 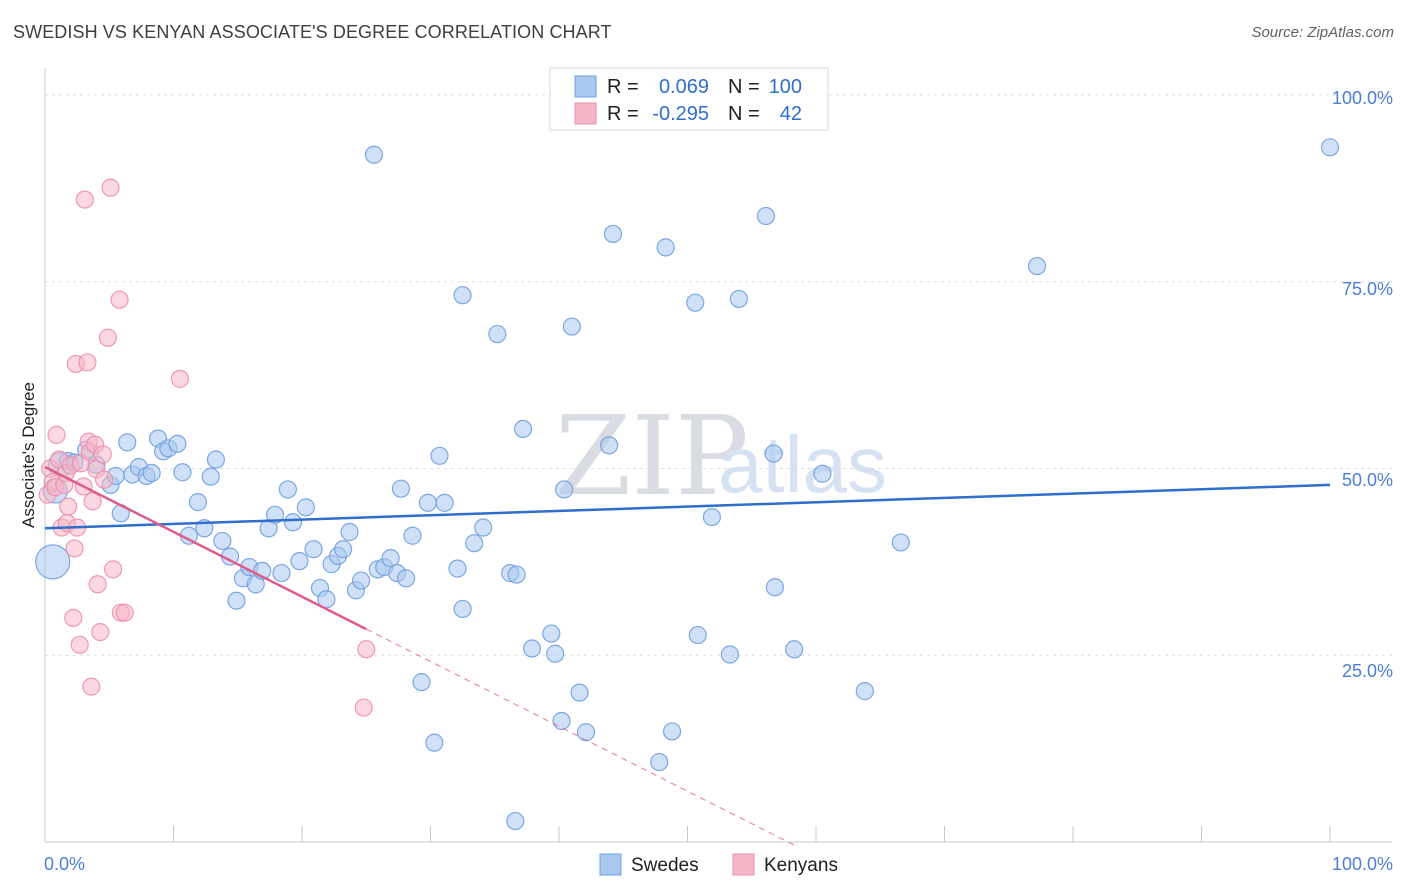 I want to click on legend-swatch-swedes, so click(x=585, y=86).